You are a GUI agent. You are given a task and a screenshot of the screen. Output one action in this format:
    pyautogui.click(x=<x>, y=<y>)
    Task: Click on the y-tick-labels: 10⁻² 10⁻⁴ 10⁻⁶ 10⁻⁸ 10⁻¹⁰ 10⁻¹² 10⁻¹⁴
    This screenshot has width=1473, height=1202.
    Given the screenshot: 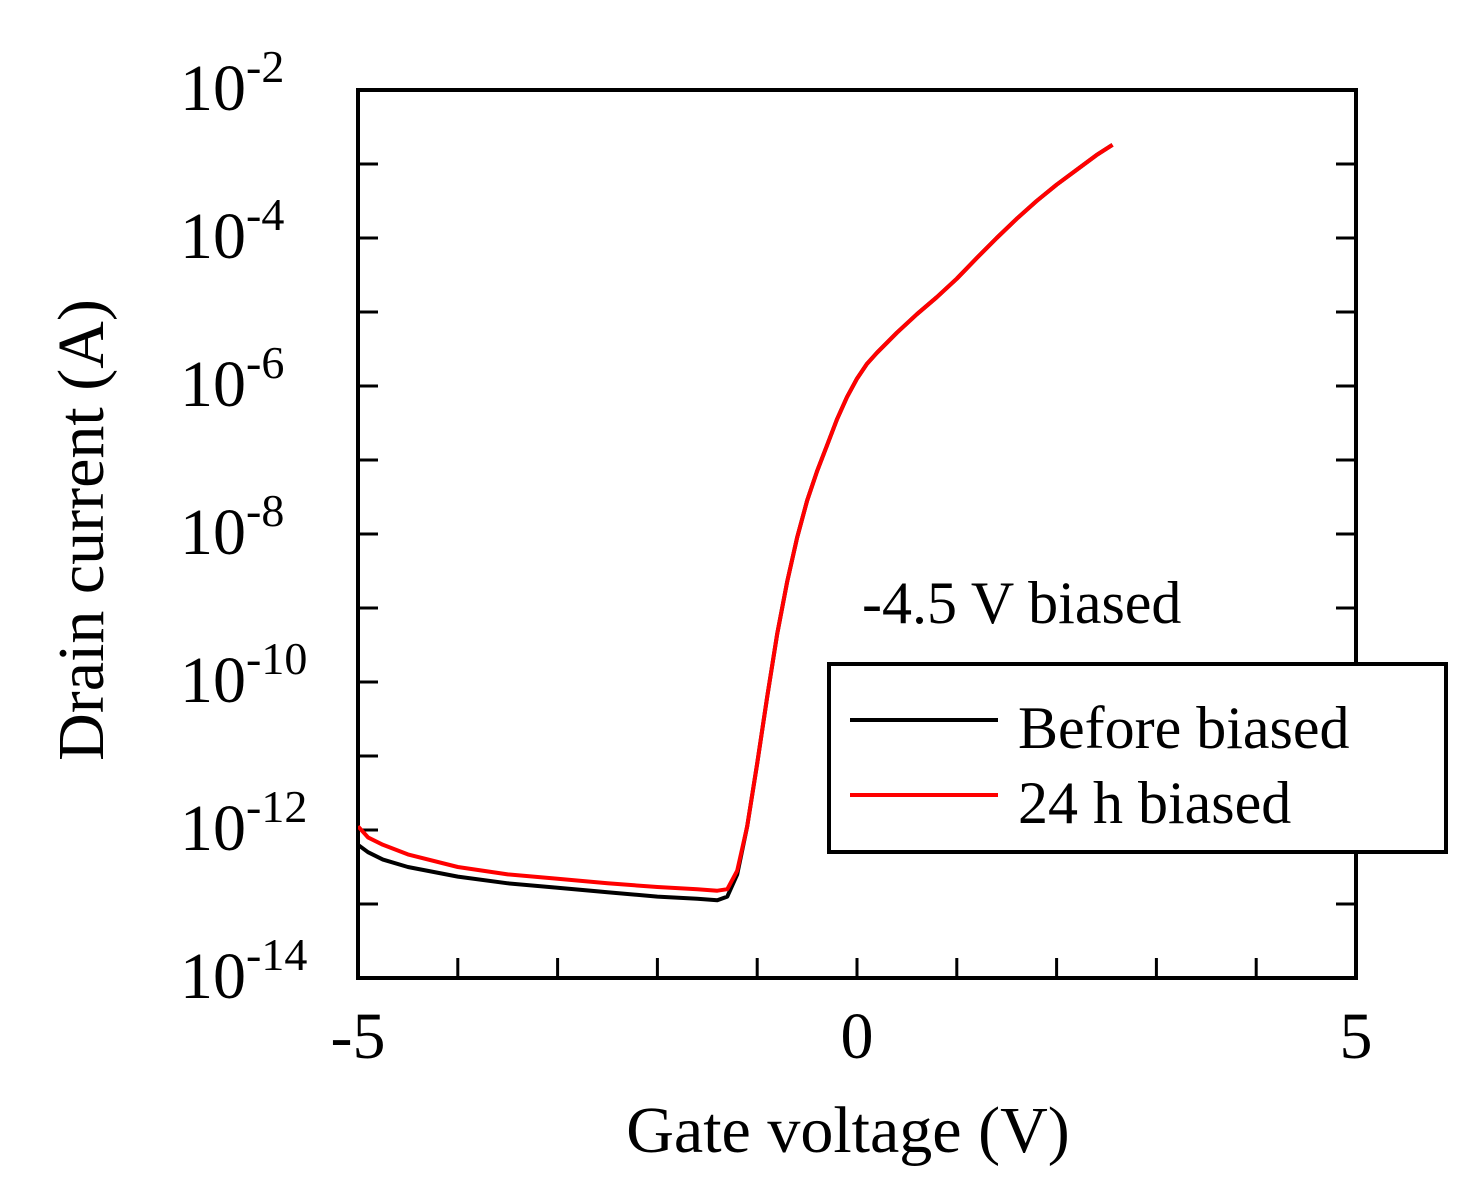 What is the action you would take?
    pyautogui.click(x=243, y=527)
    